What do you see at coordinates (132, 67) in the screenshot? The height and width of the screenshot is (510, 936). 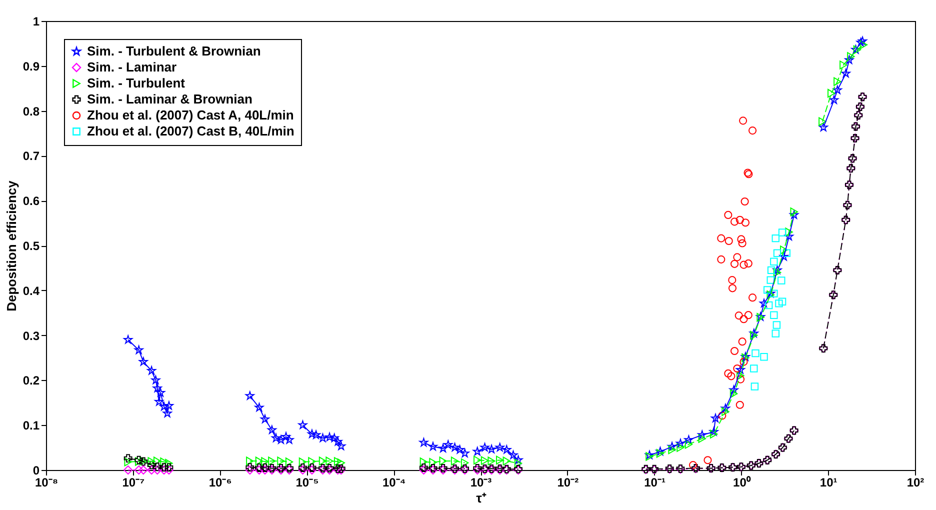 I see `legend-label: Sim. - Laminar` at bounding box center [132, 67].